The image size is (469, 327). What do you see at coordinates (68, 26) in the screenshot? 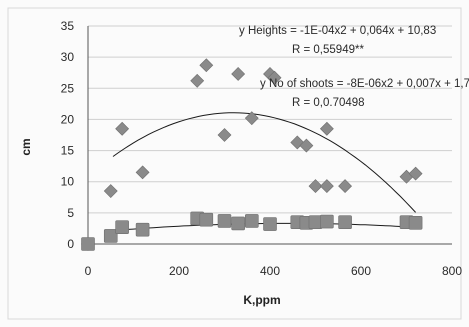
I see `y-tick-label: 35` at bounding box center [68, 26].